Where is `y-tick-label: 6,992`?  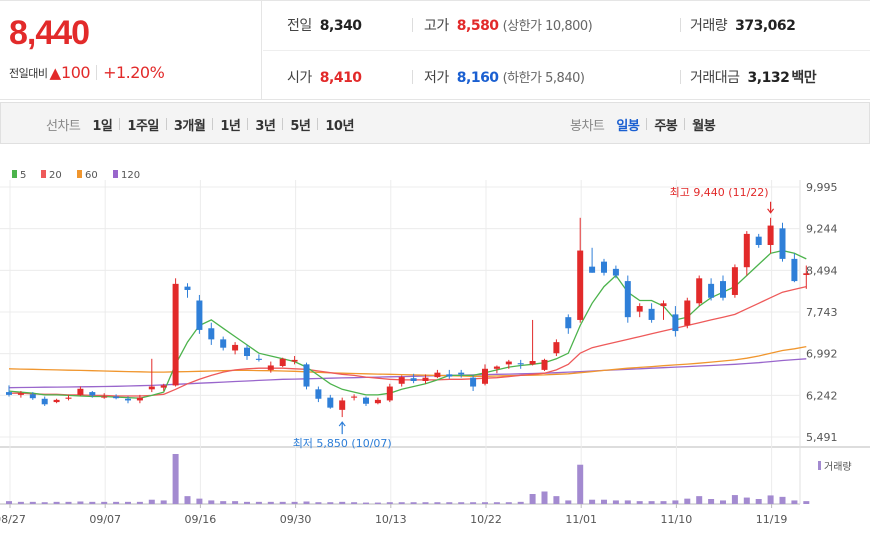 y-tick-label: 6,992 is located at coordinates (822, 354).